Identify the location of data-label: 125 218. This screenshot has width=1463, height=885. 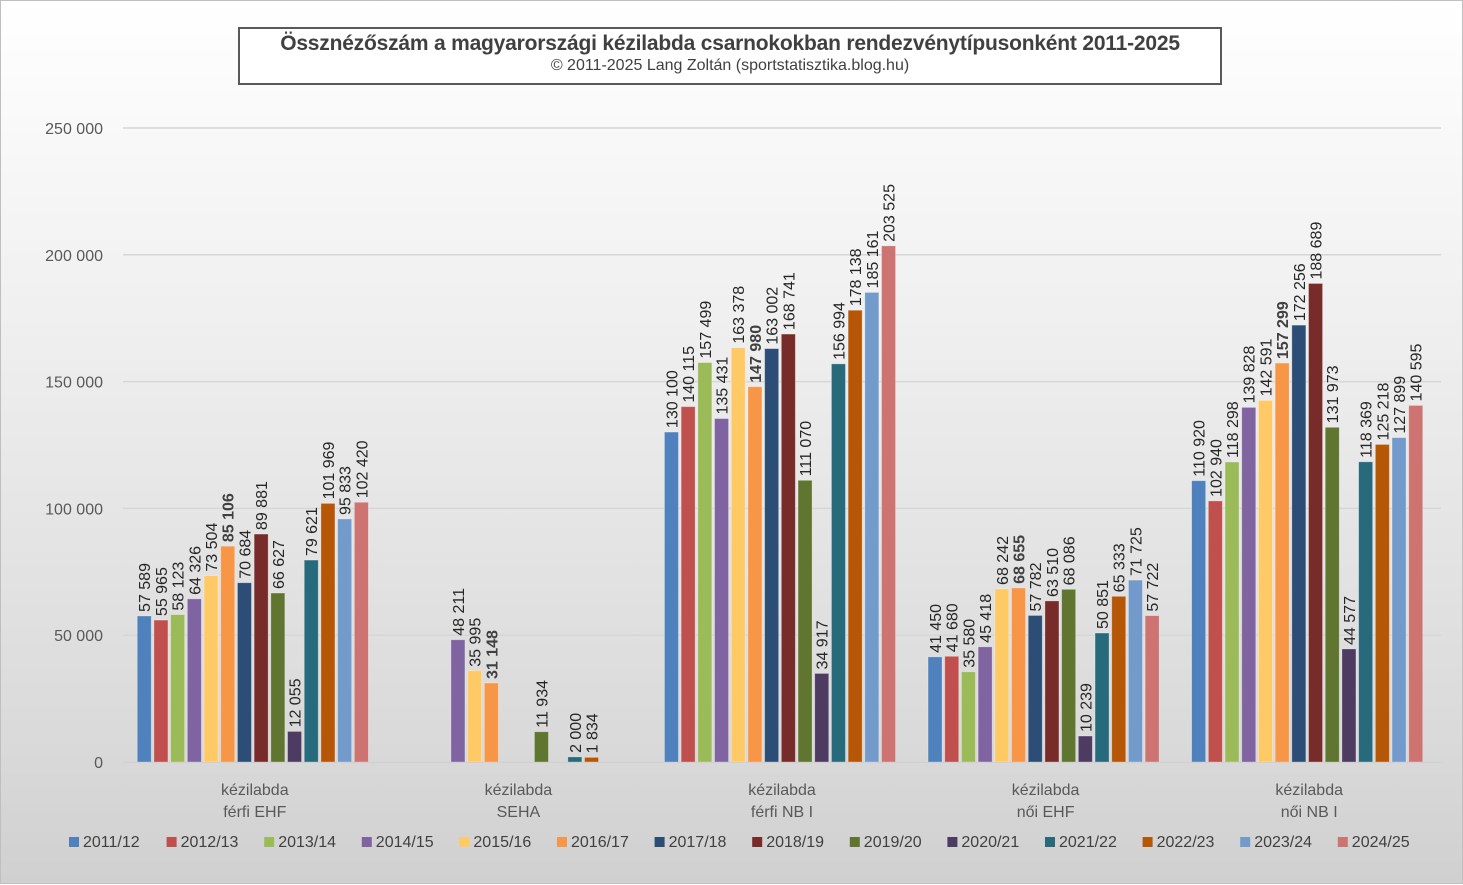
(1383, 412).